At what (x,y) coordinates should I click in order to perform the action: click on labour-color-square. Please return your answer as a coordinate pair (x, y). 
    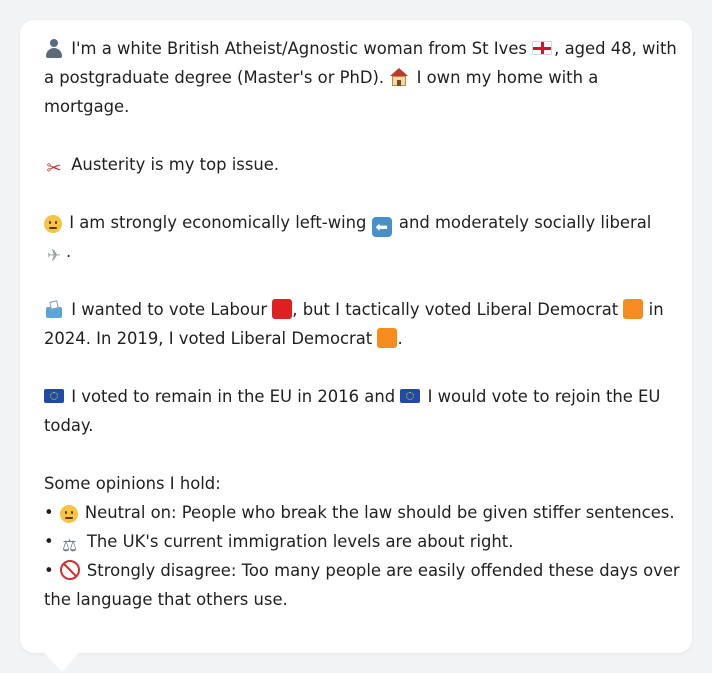
    Looking at the image, I should click on (282, 309).